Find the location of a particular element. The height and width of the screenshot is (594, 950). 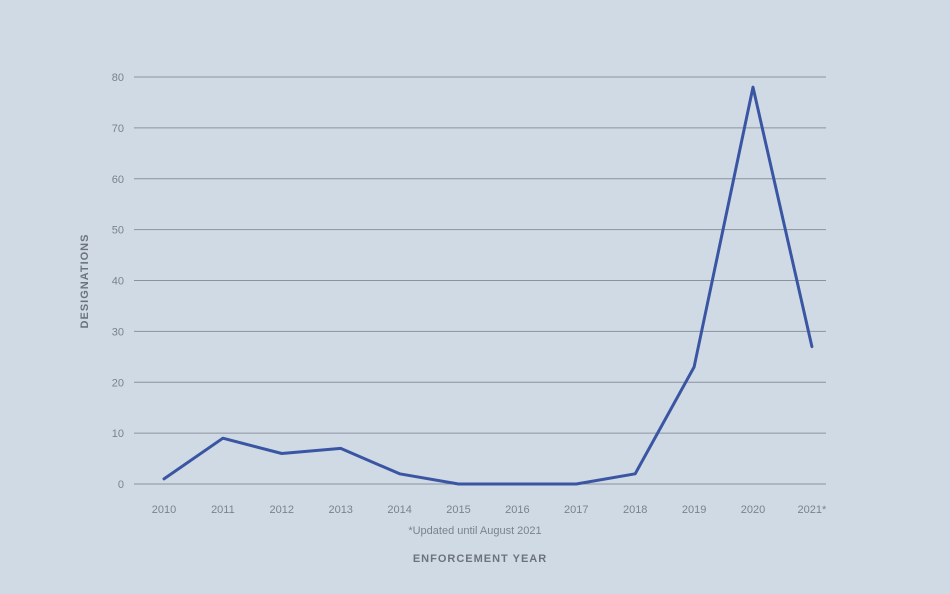

y-tick-label: 20 is located at coordinates (118, 383).